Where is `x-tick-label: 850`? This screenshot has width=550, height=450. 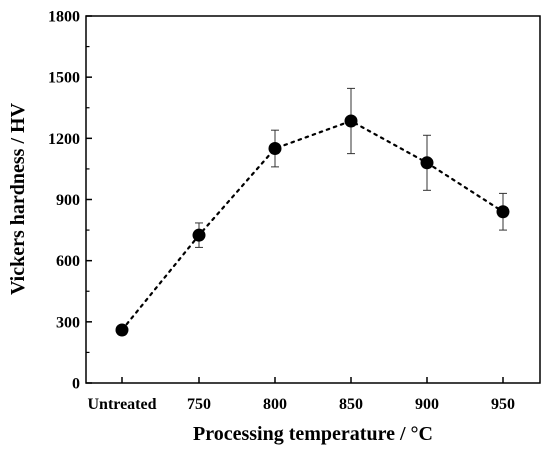
x-tick-label: 850 is located at coordinates (351, 404).